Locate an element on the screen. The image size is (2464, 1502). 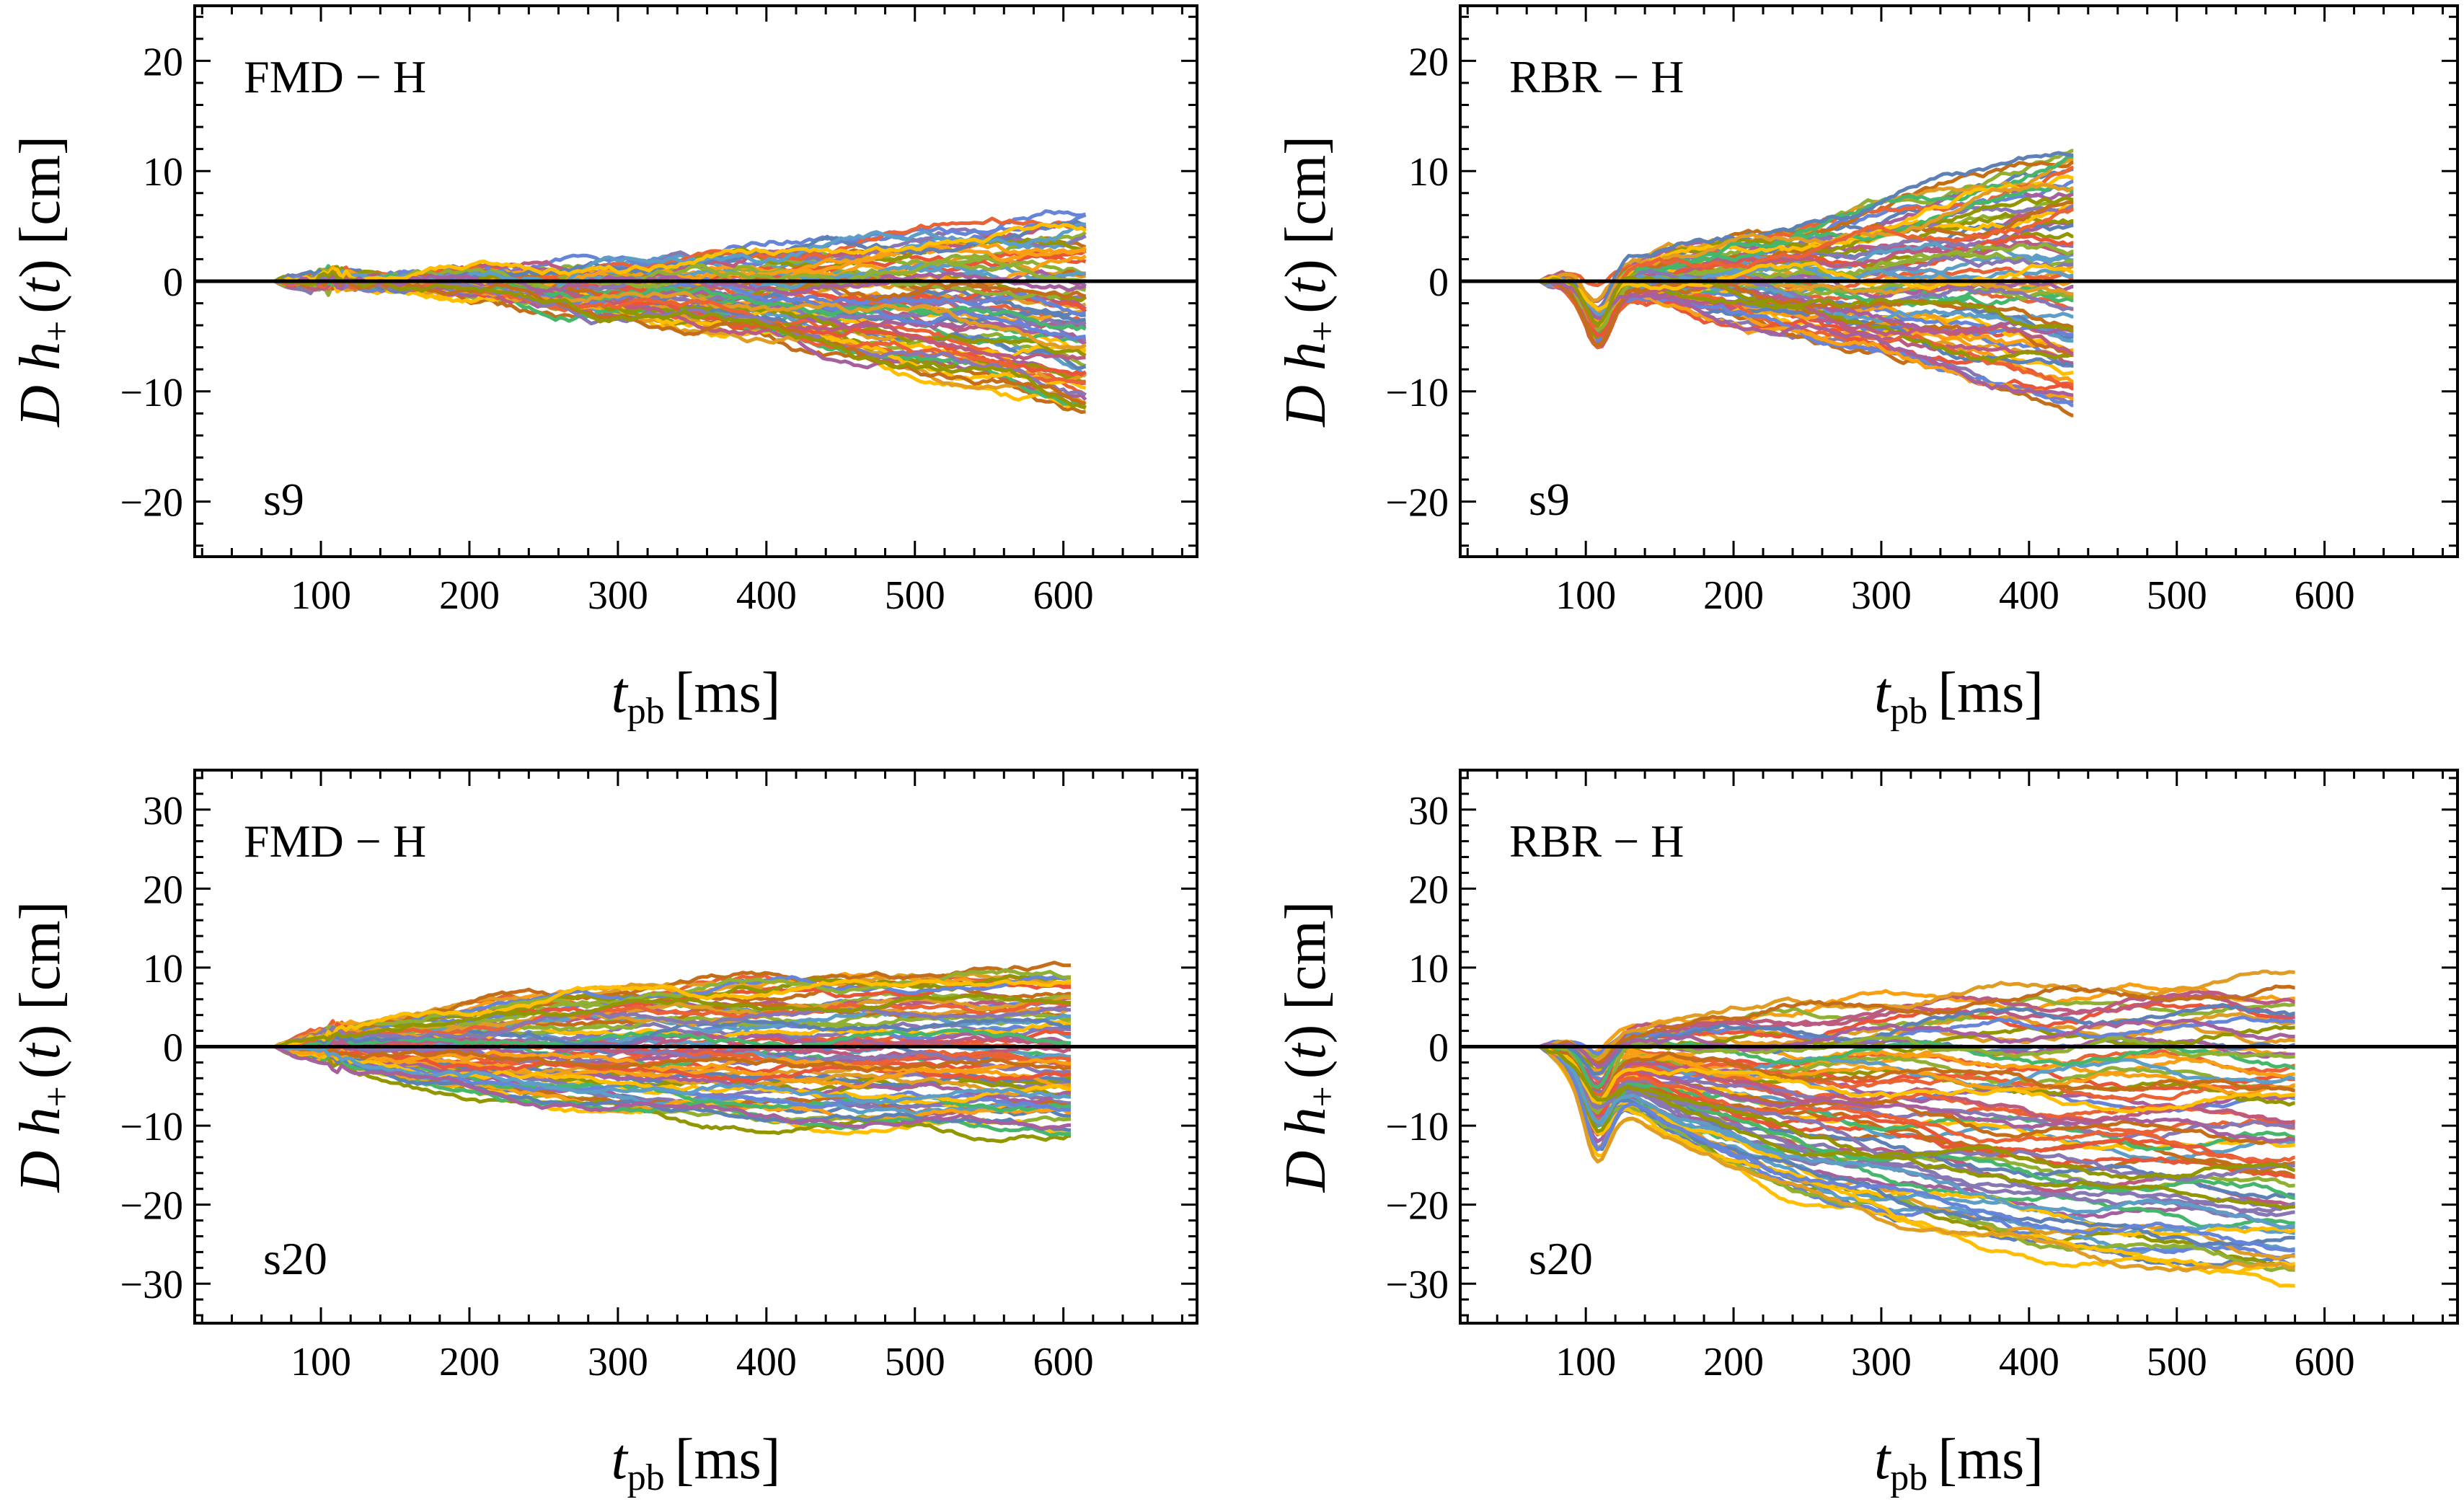
y-tick-label: 30 is located at coordinates (163, 811).